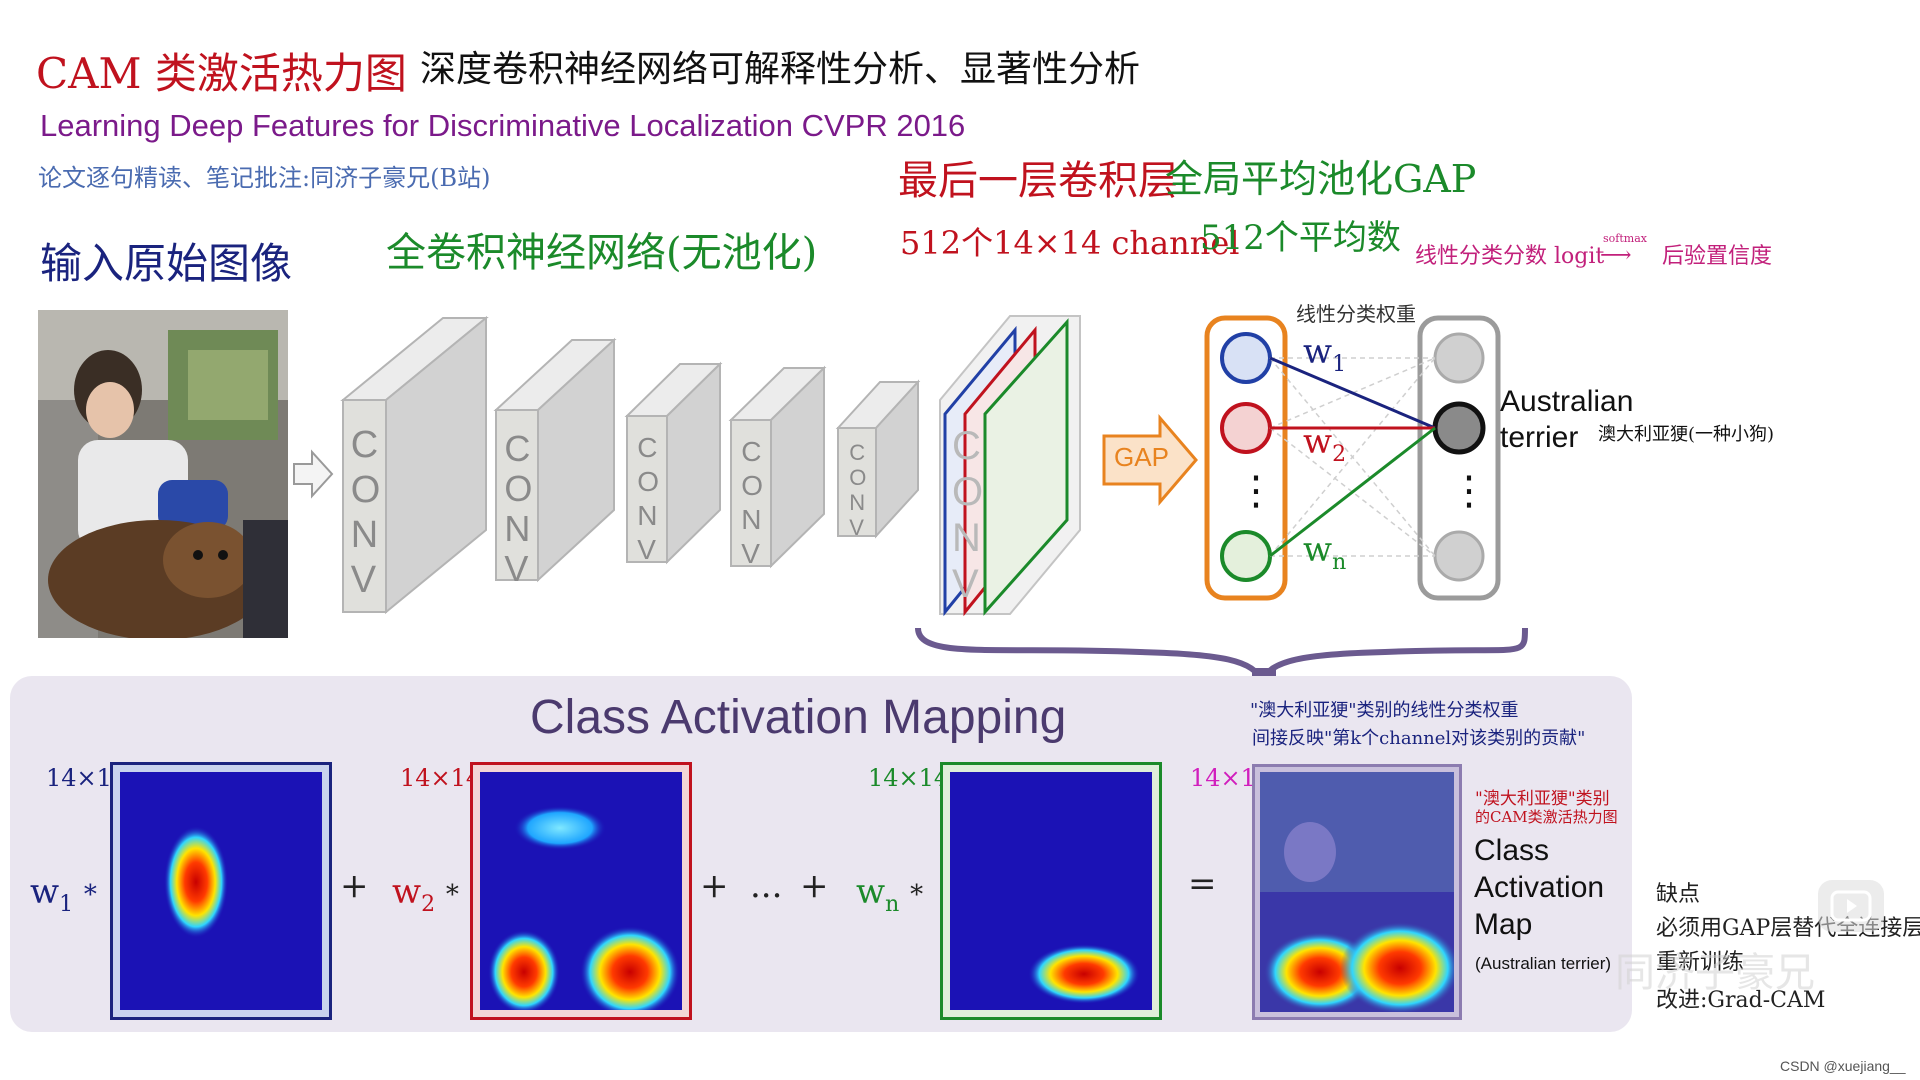  I want to click on plus-1: +, so click(354, 886).